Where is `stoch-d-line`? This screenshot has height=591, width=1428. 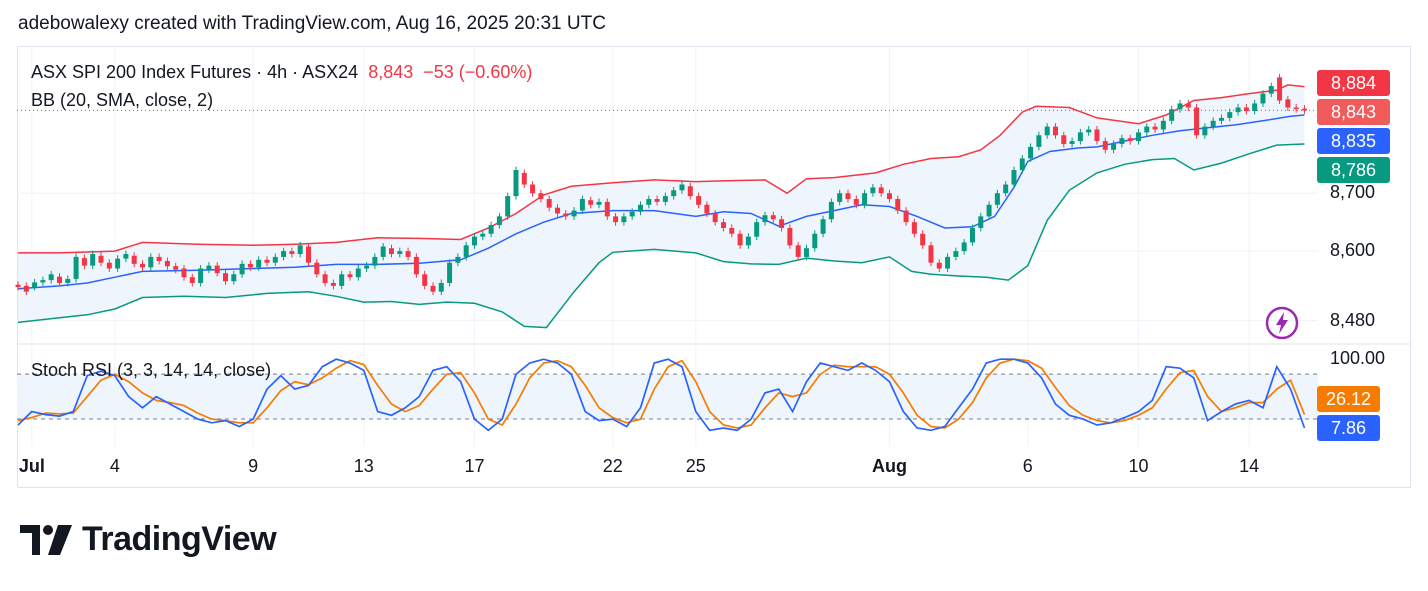 stoch-d-line is located at coordinates (661, 393).